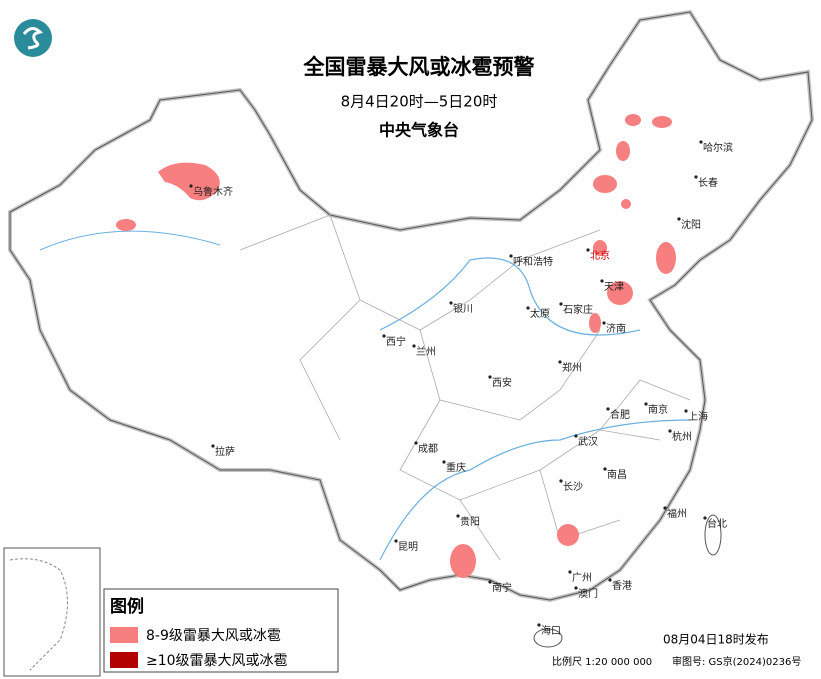 The height and width of the screenshot is (679, 821). I want to click on city-label: 杭州, so click(682, 436).